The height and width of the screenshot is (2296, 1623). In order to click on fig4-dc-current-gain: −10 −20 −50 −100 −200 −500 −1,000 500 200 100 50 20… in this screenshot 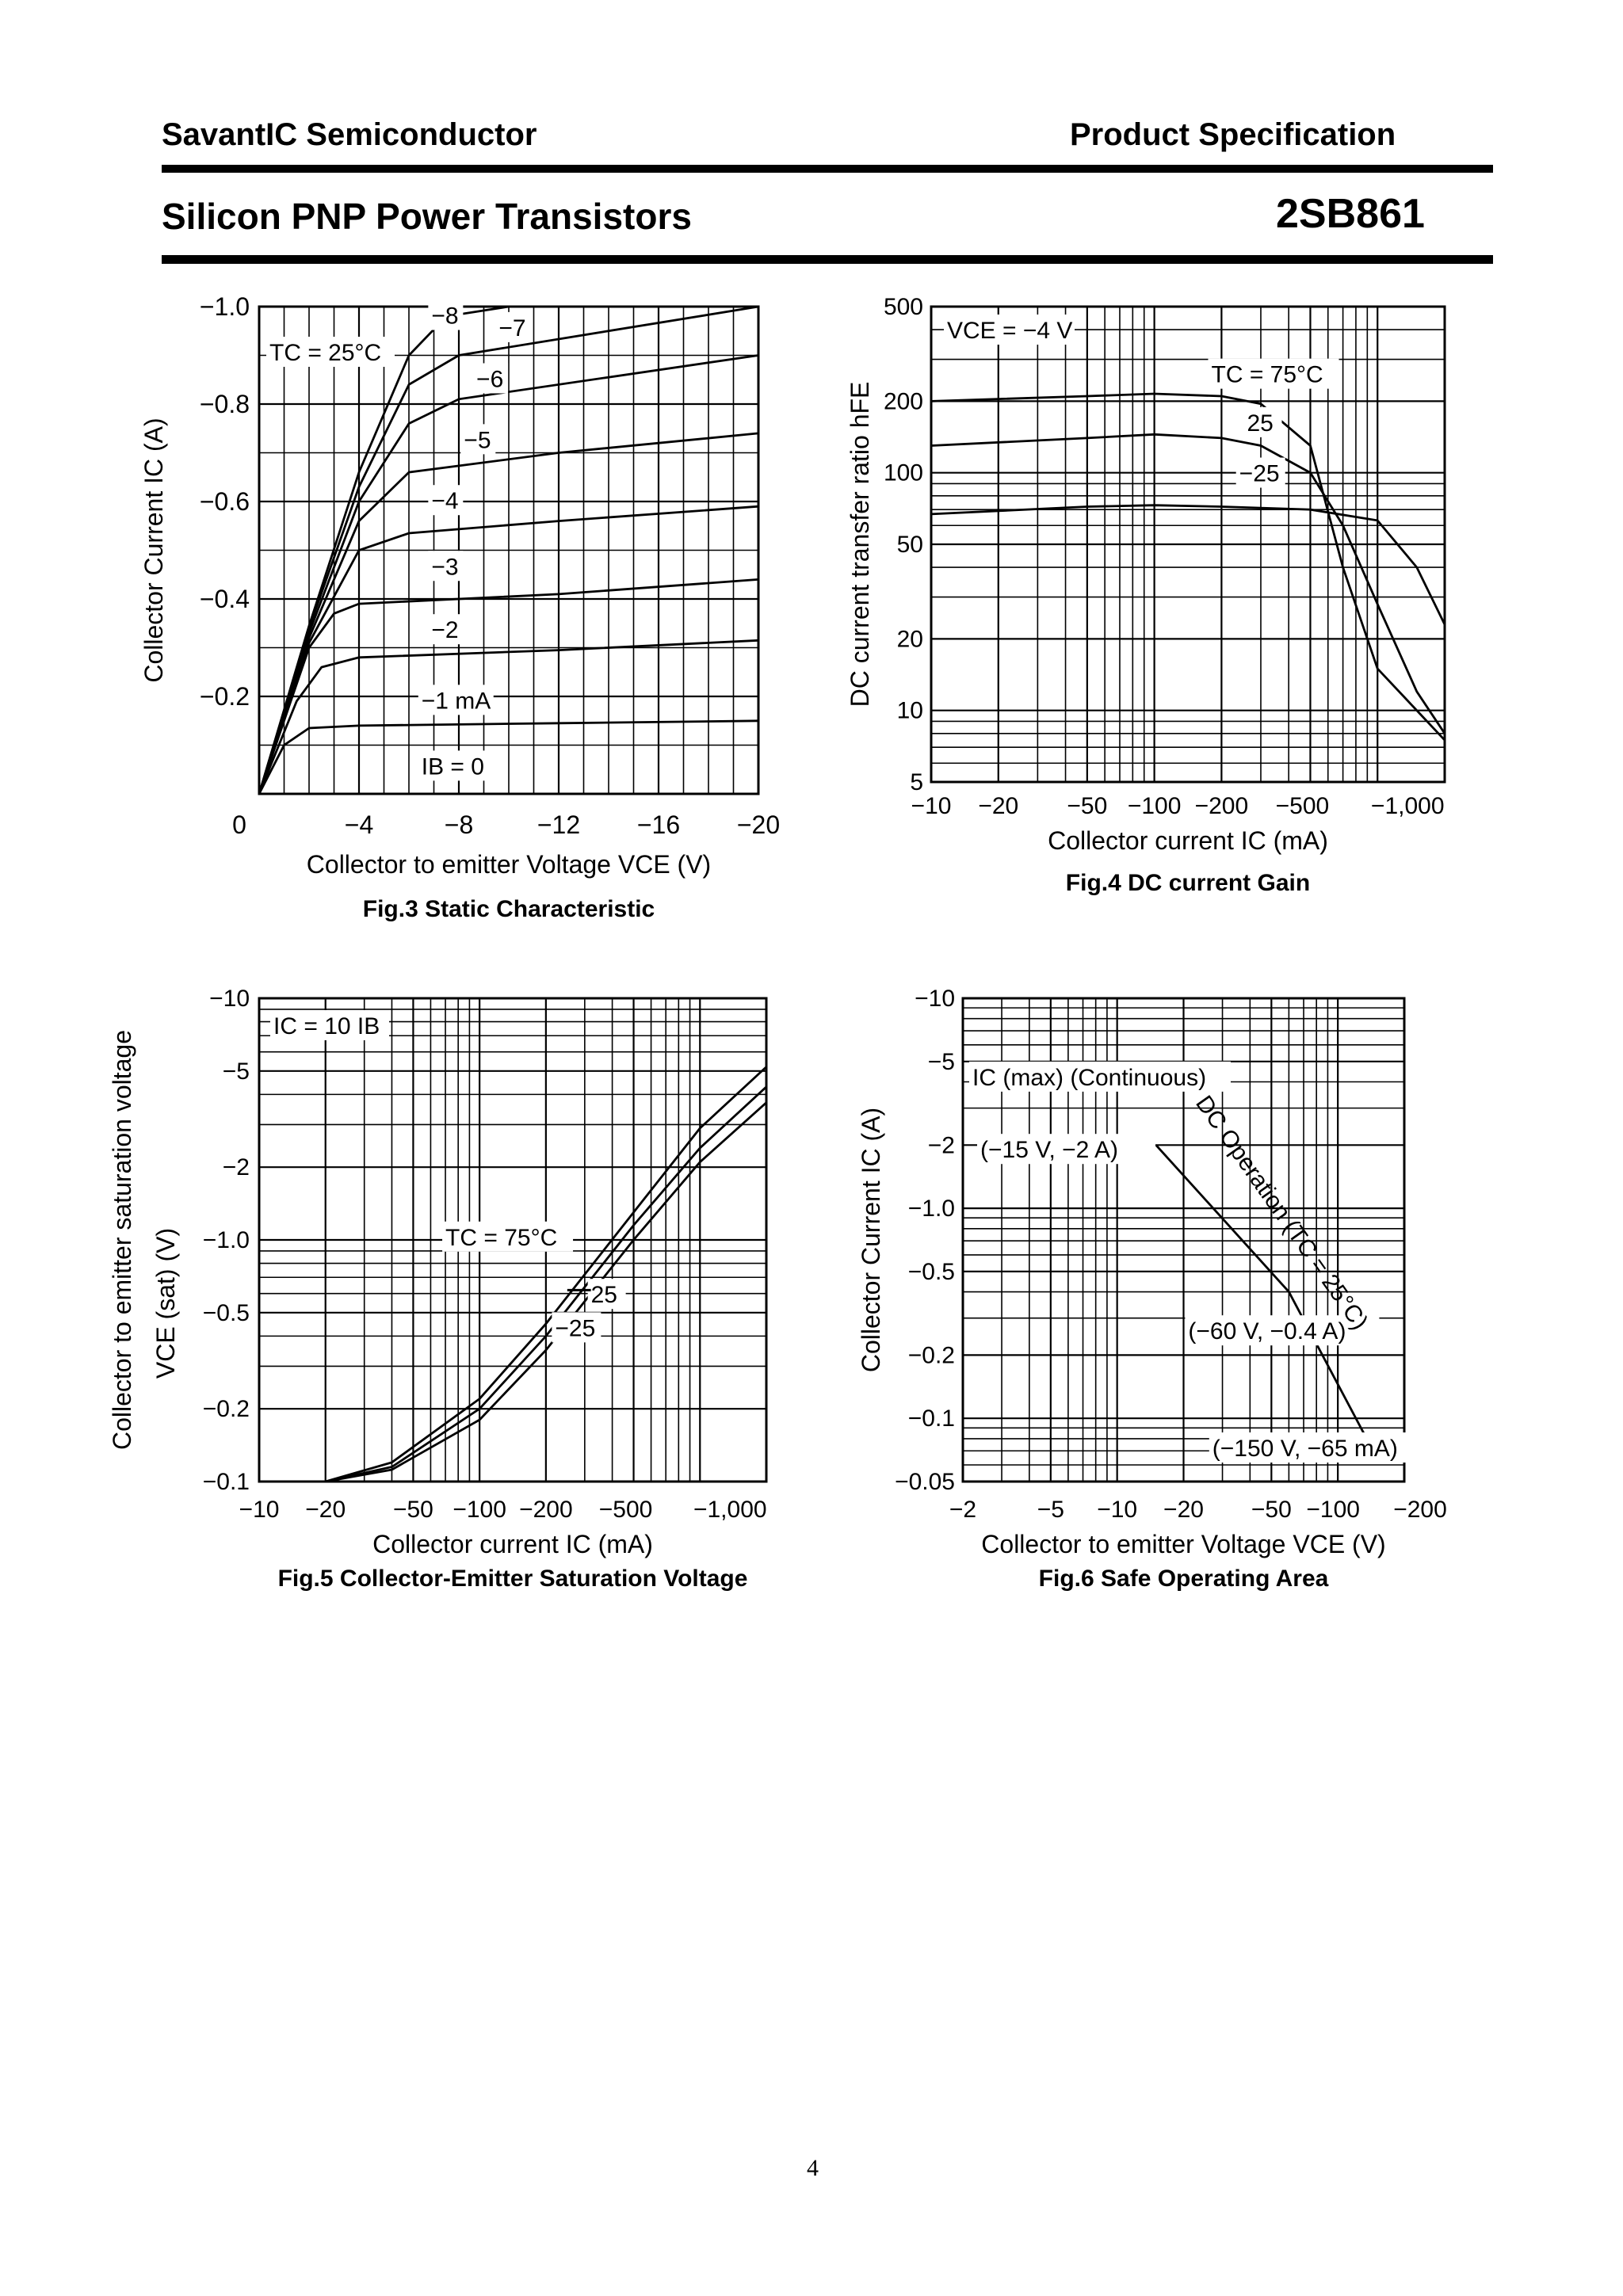, I will do `click(1146, 595)`.